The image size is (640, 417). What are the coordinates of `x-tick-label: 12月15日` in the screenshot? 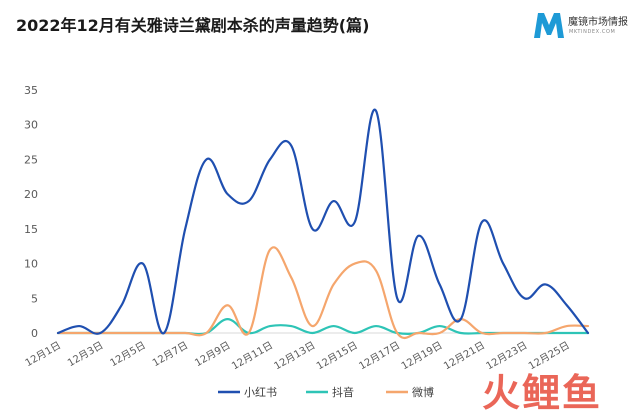 It's located at (336, 355).